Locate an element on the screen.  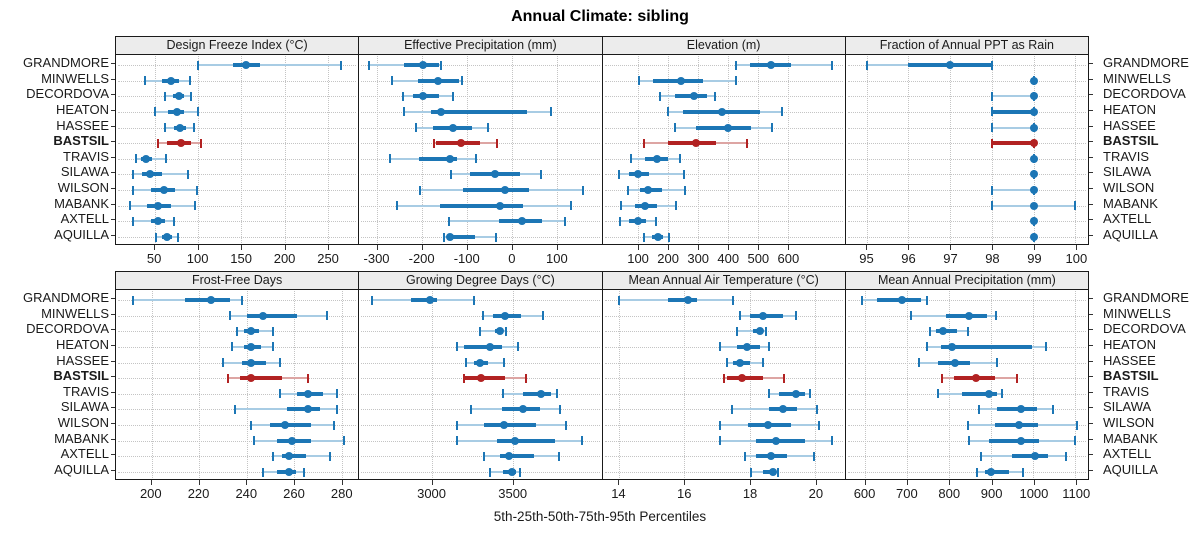
chart-title: Annual Climate: sibling is located at coordinates (600, 16).